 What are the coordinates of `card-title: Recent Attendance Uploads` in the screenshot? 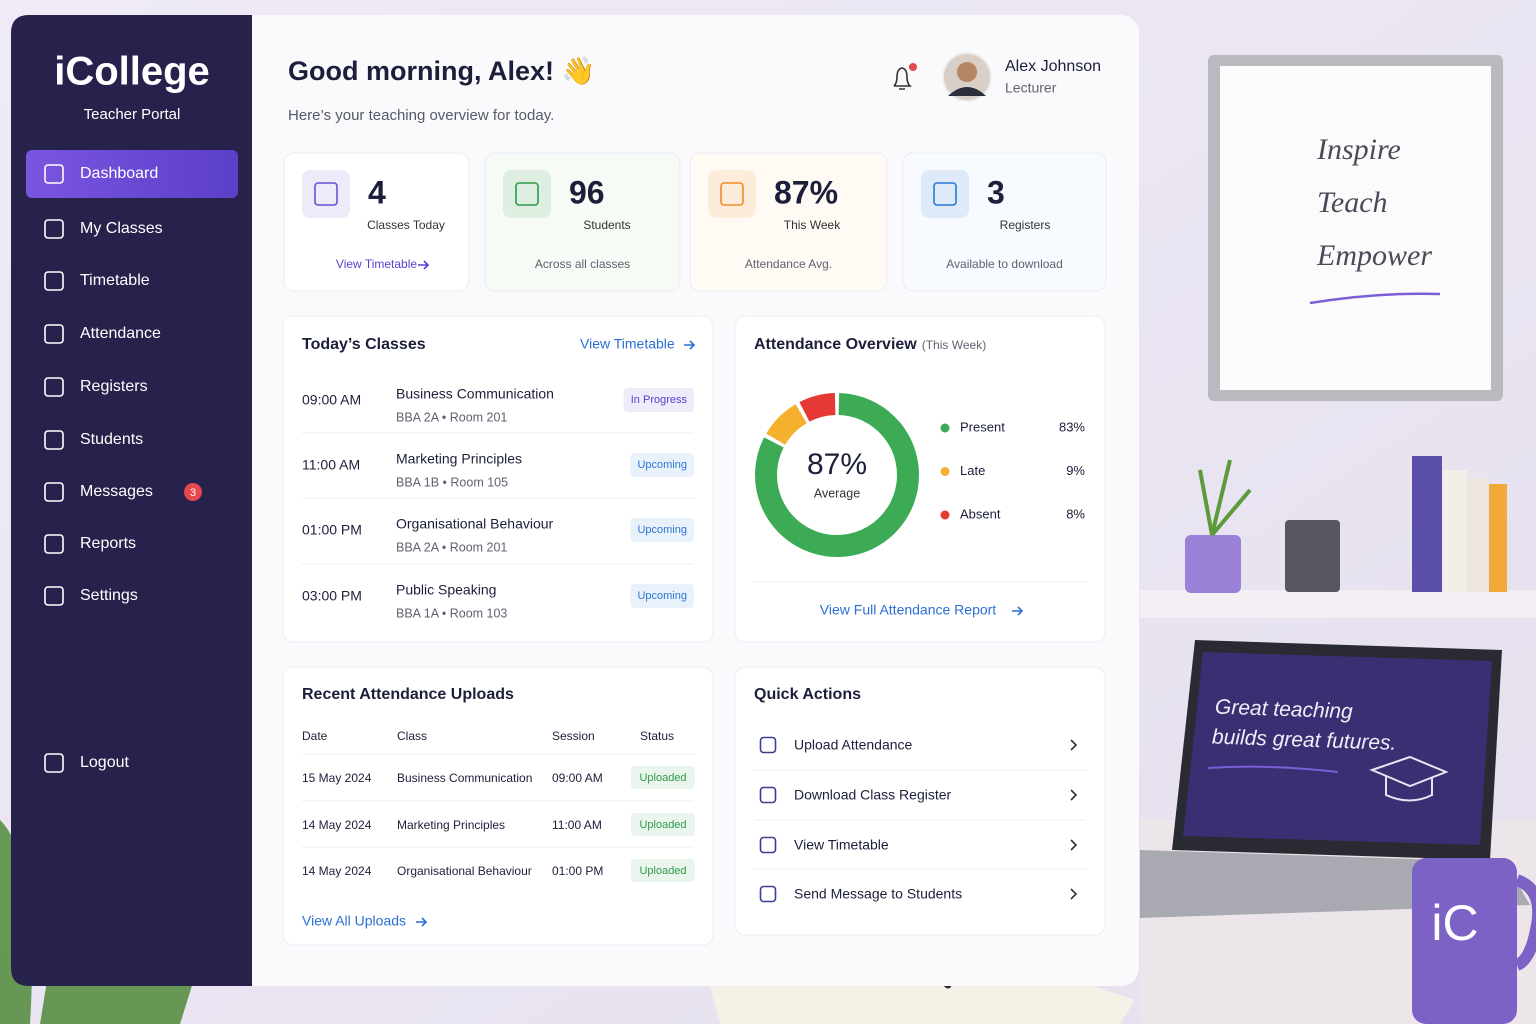 It's located at (408, 694).